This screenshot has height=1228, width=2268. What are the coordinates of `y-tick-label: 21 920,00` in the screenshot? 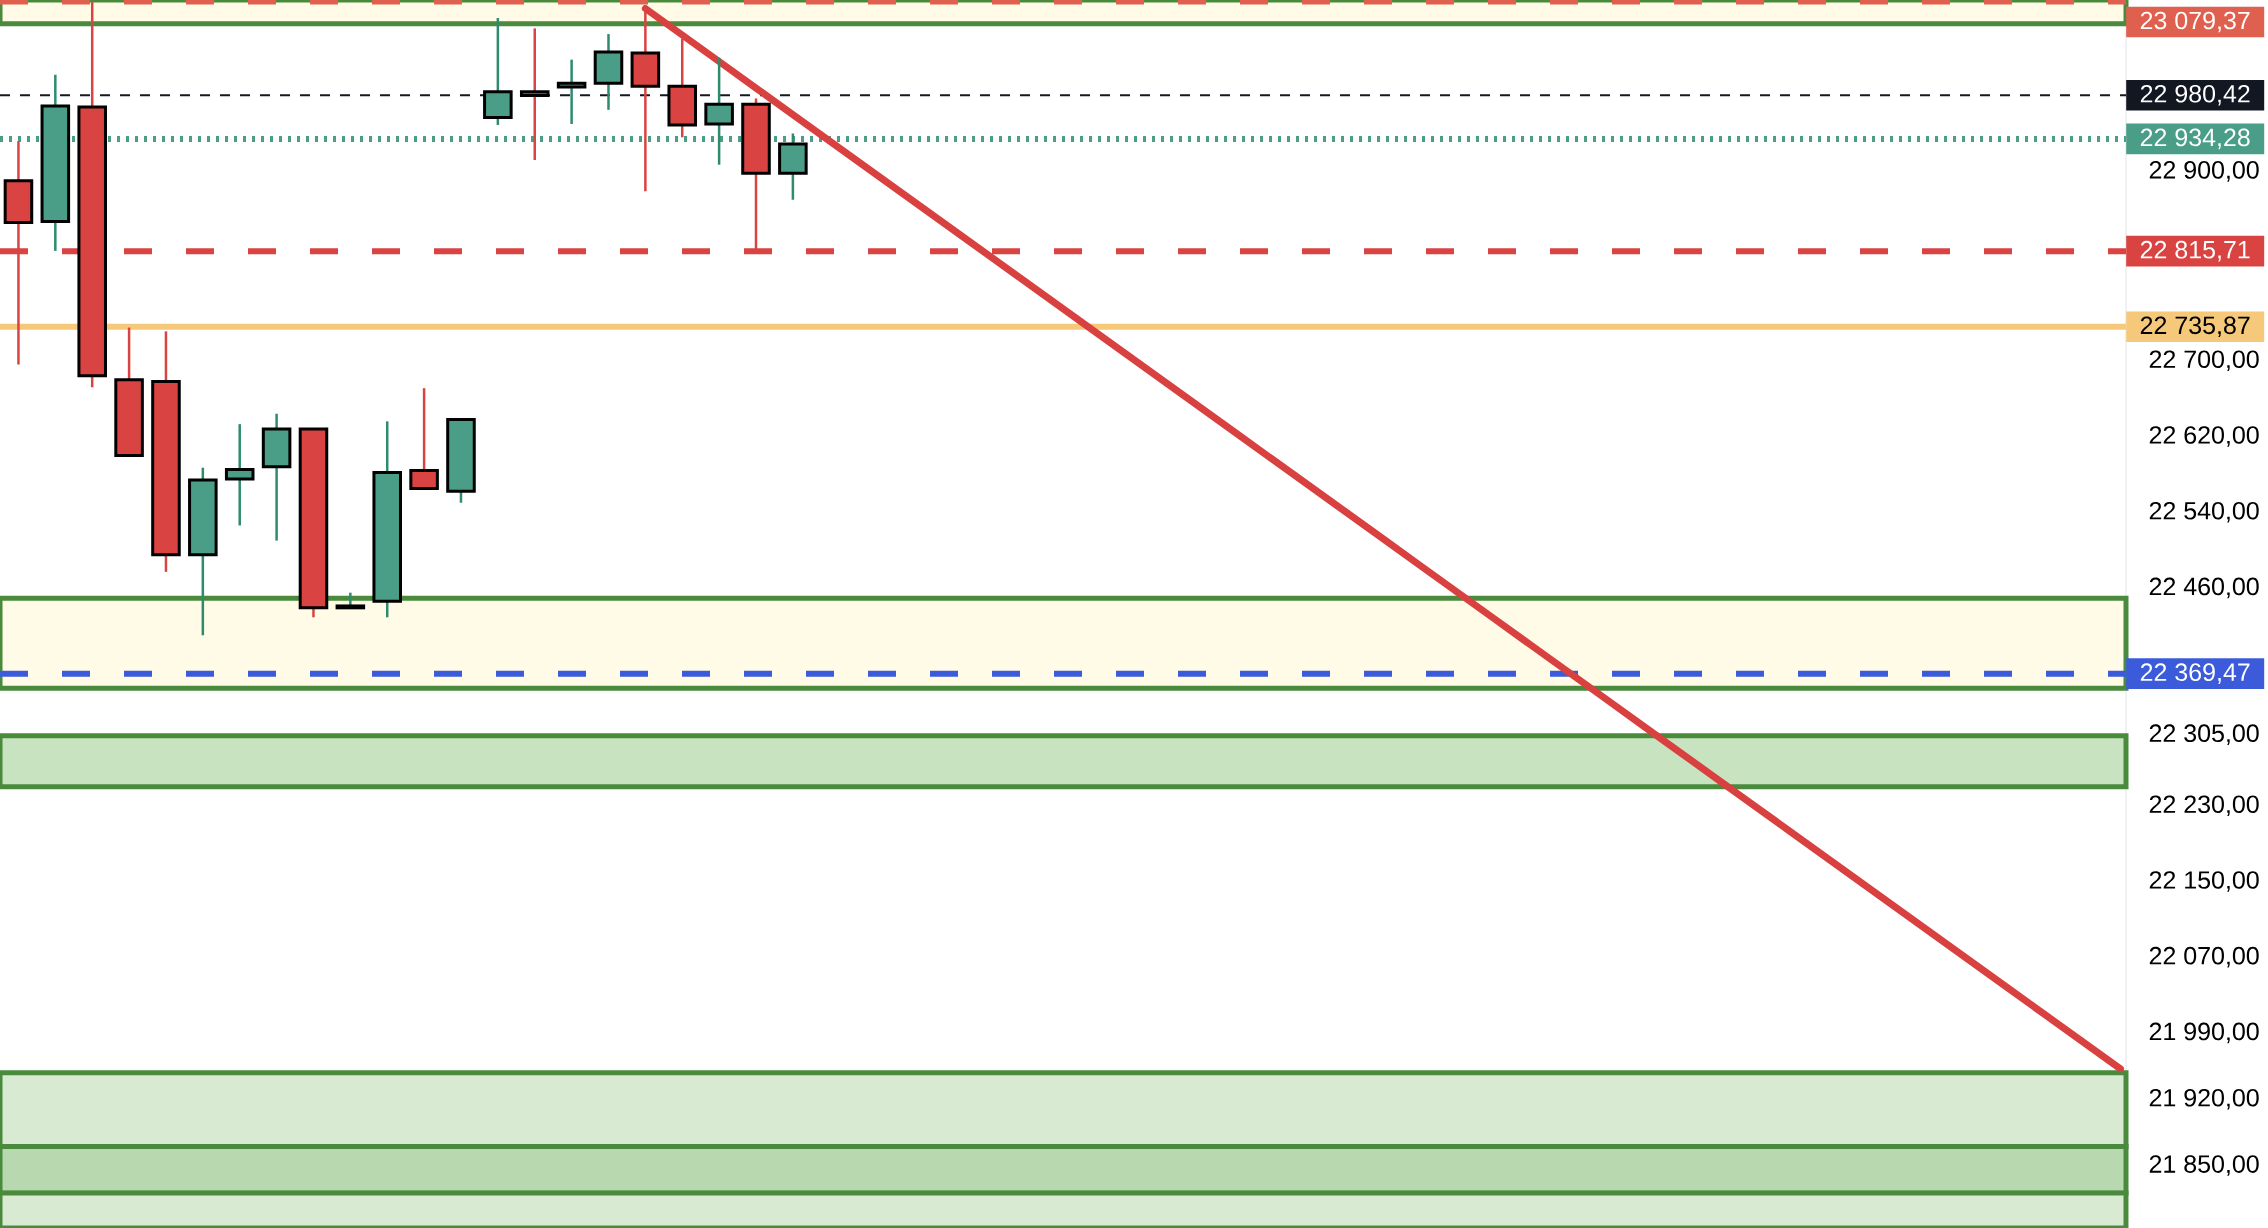 It's located at (2204, 1099).